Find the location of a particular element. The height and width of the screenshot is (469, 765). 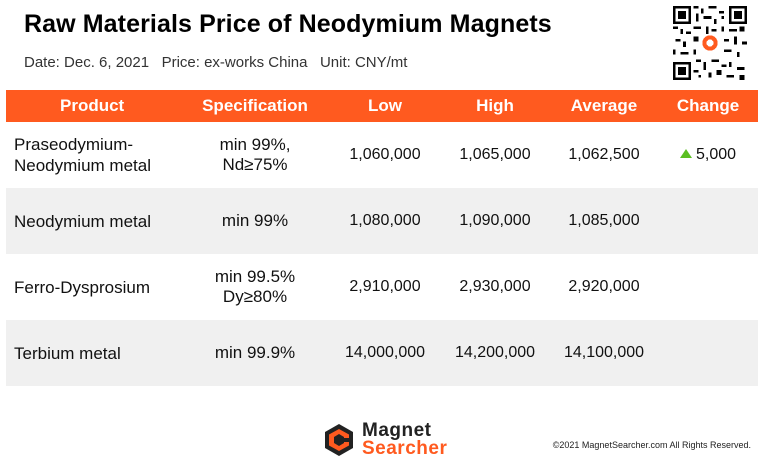

average-price-cell: 1,062,500 is located at coordinates (604, 155).